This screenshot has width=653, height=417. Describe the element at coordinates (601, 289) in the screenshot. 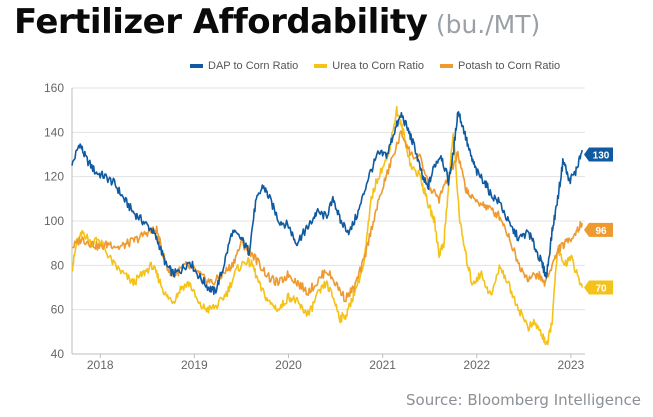

I see `end-label-value: 70` at that location.